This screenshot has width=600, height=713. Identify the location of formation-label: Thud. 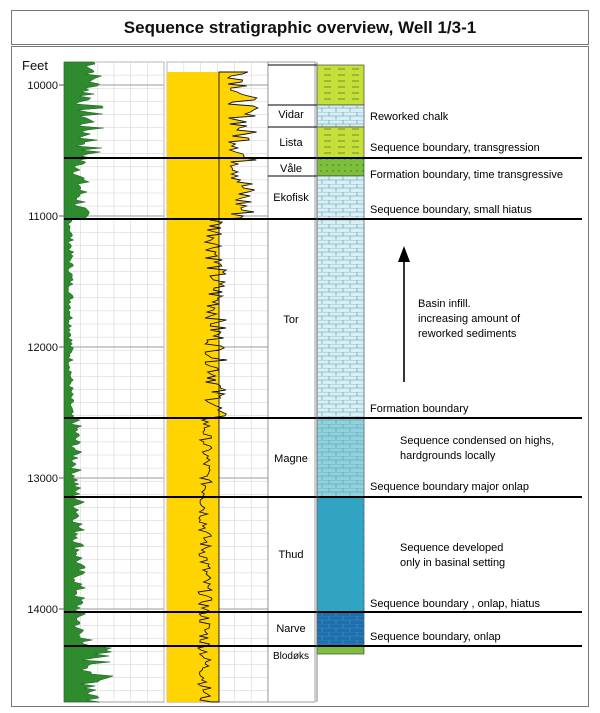
(290, 555).